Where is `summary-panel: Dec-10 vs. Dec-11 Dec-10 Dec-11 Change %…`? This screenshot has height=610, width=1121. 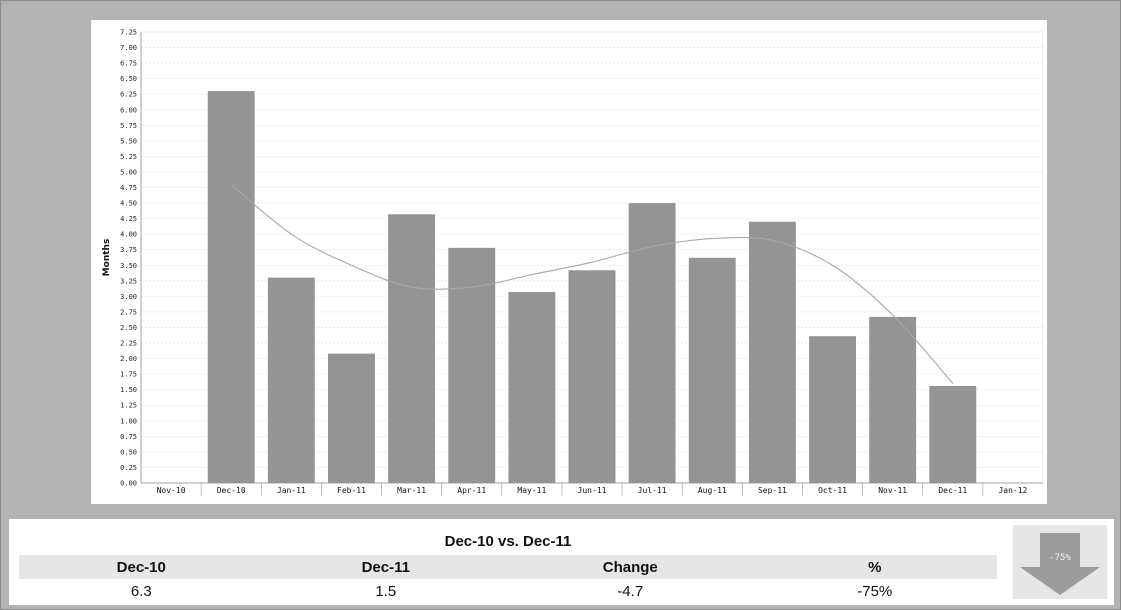 summary-panel: Dec-10 vs. Dec-11 Dec-10 Dec-11 Change %… is located at coordinates (561, 562).